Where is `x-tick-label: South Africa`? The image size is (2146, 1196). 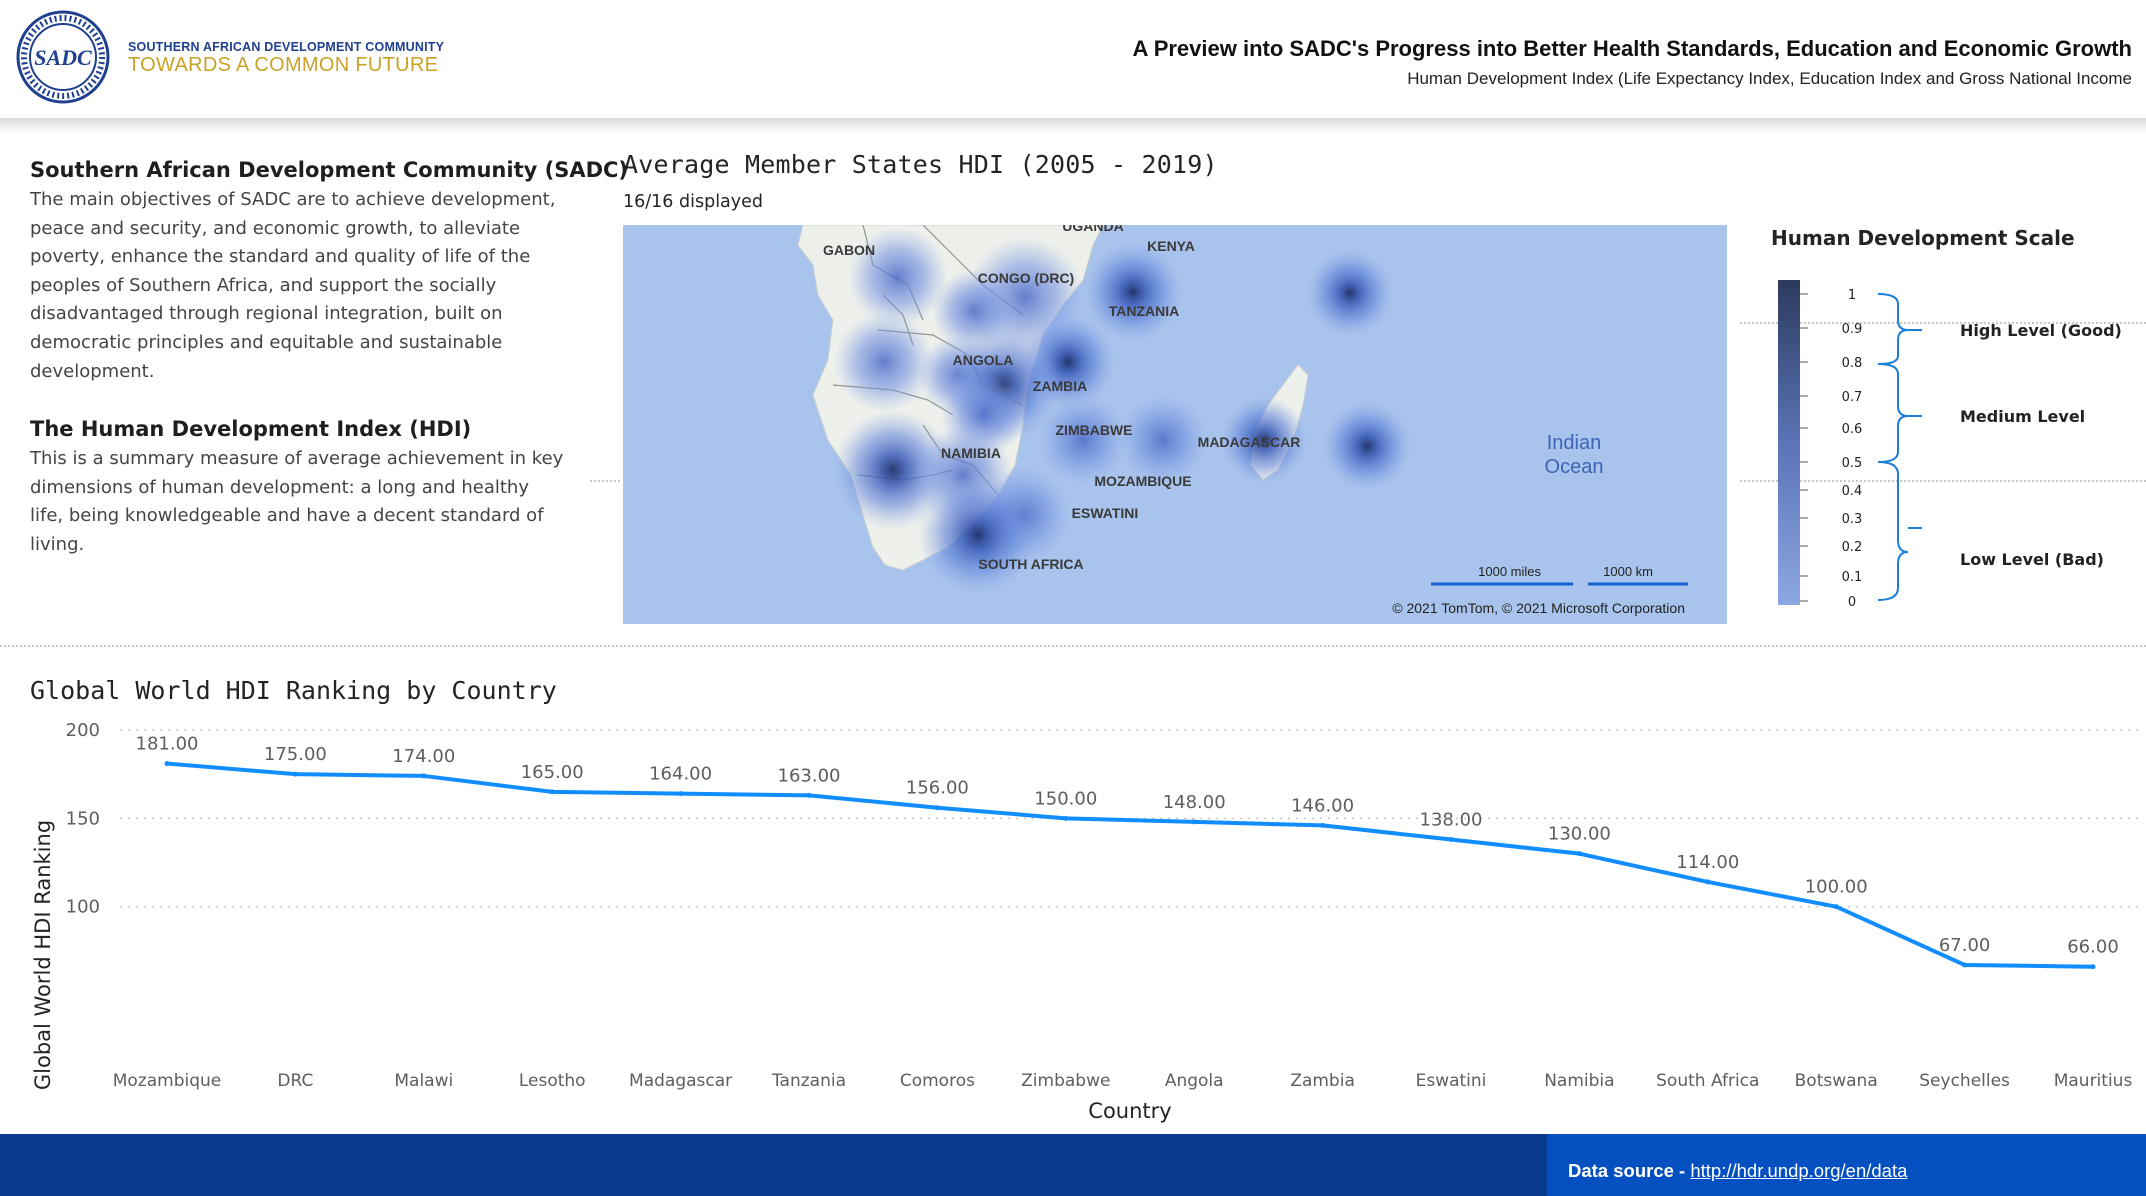
x-tick-label: South Africa is located at coordinates (1707, 1081).